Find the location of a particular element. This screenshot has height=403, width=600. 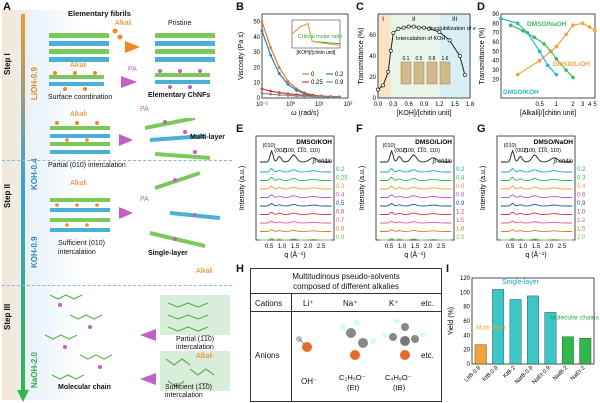

series-label: 0.8 is located at coordinates (460, 196).